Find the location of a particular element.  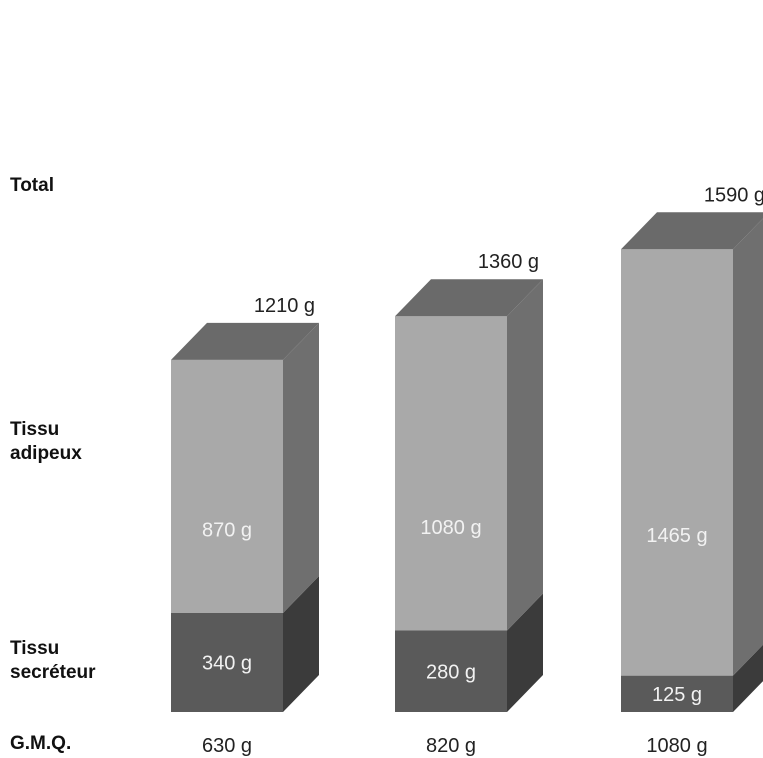

row-label-adipose-tissue: Tissu adipeux is located at coordinates (46, 442).